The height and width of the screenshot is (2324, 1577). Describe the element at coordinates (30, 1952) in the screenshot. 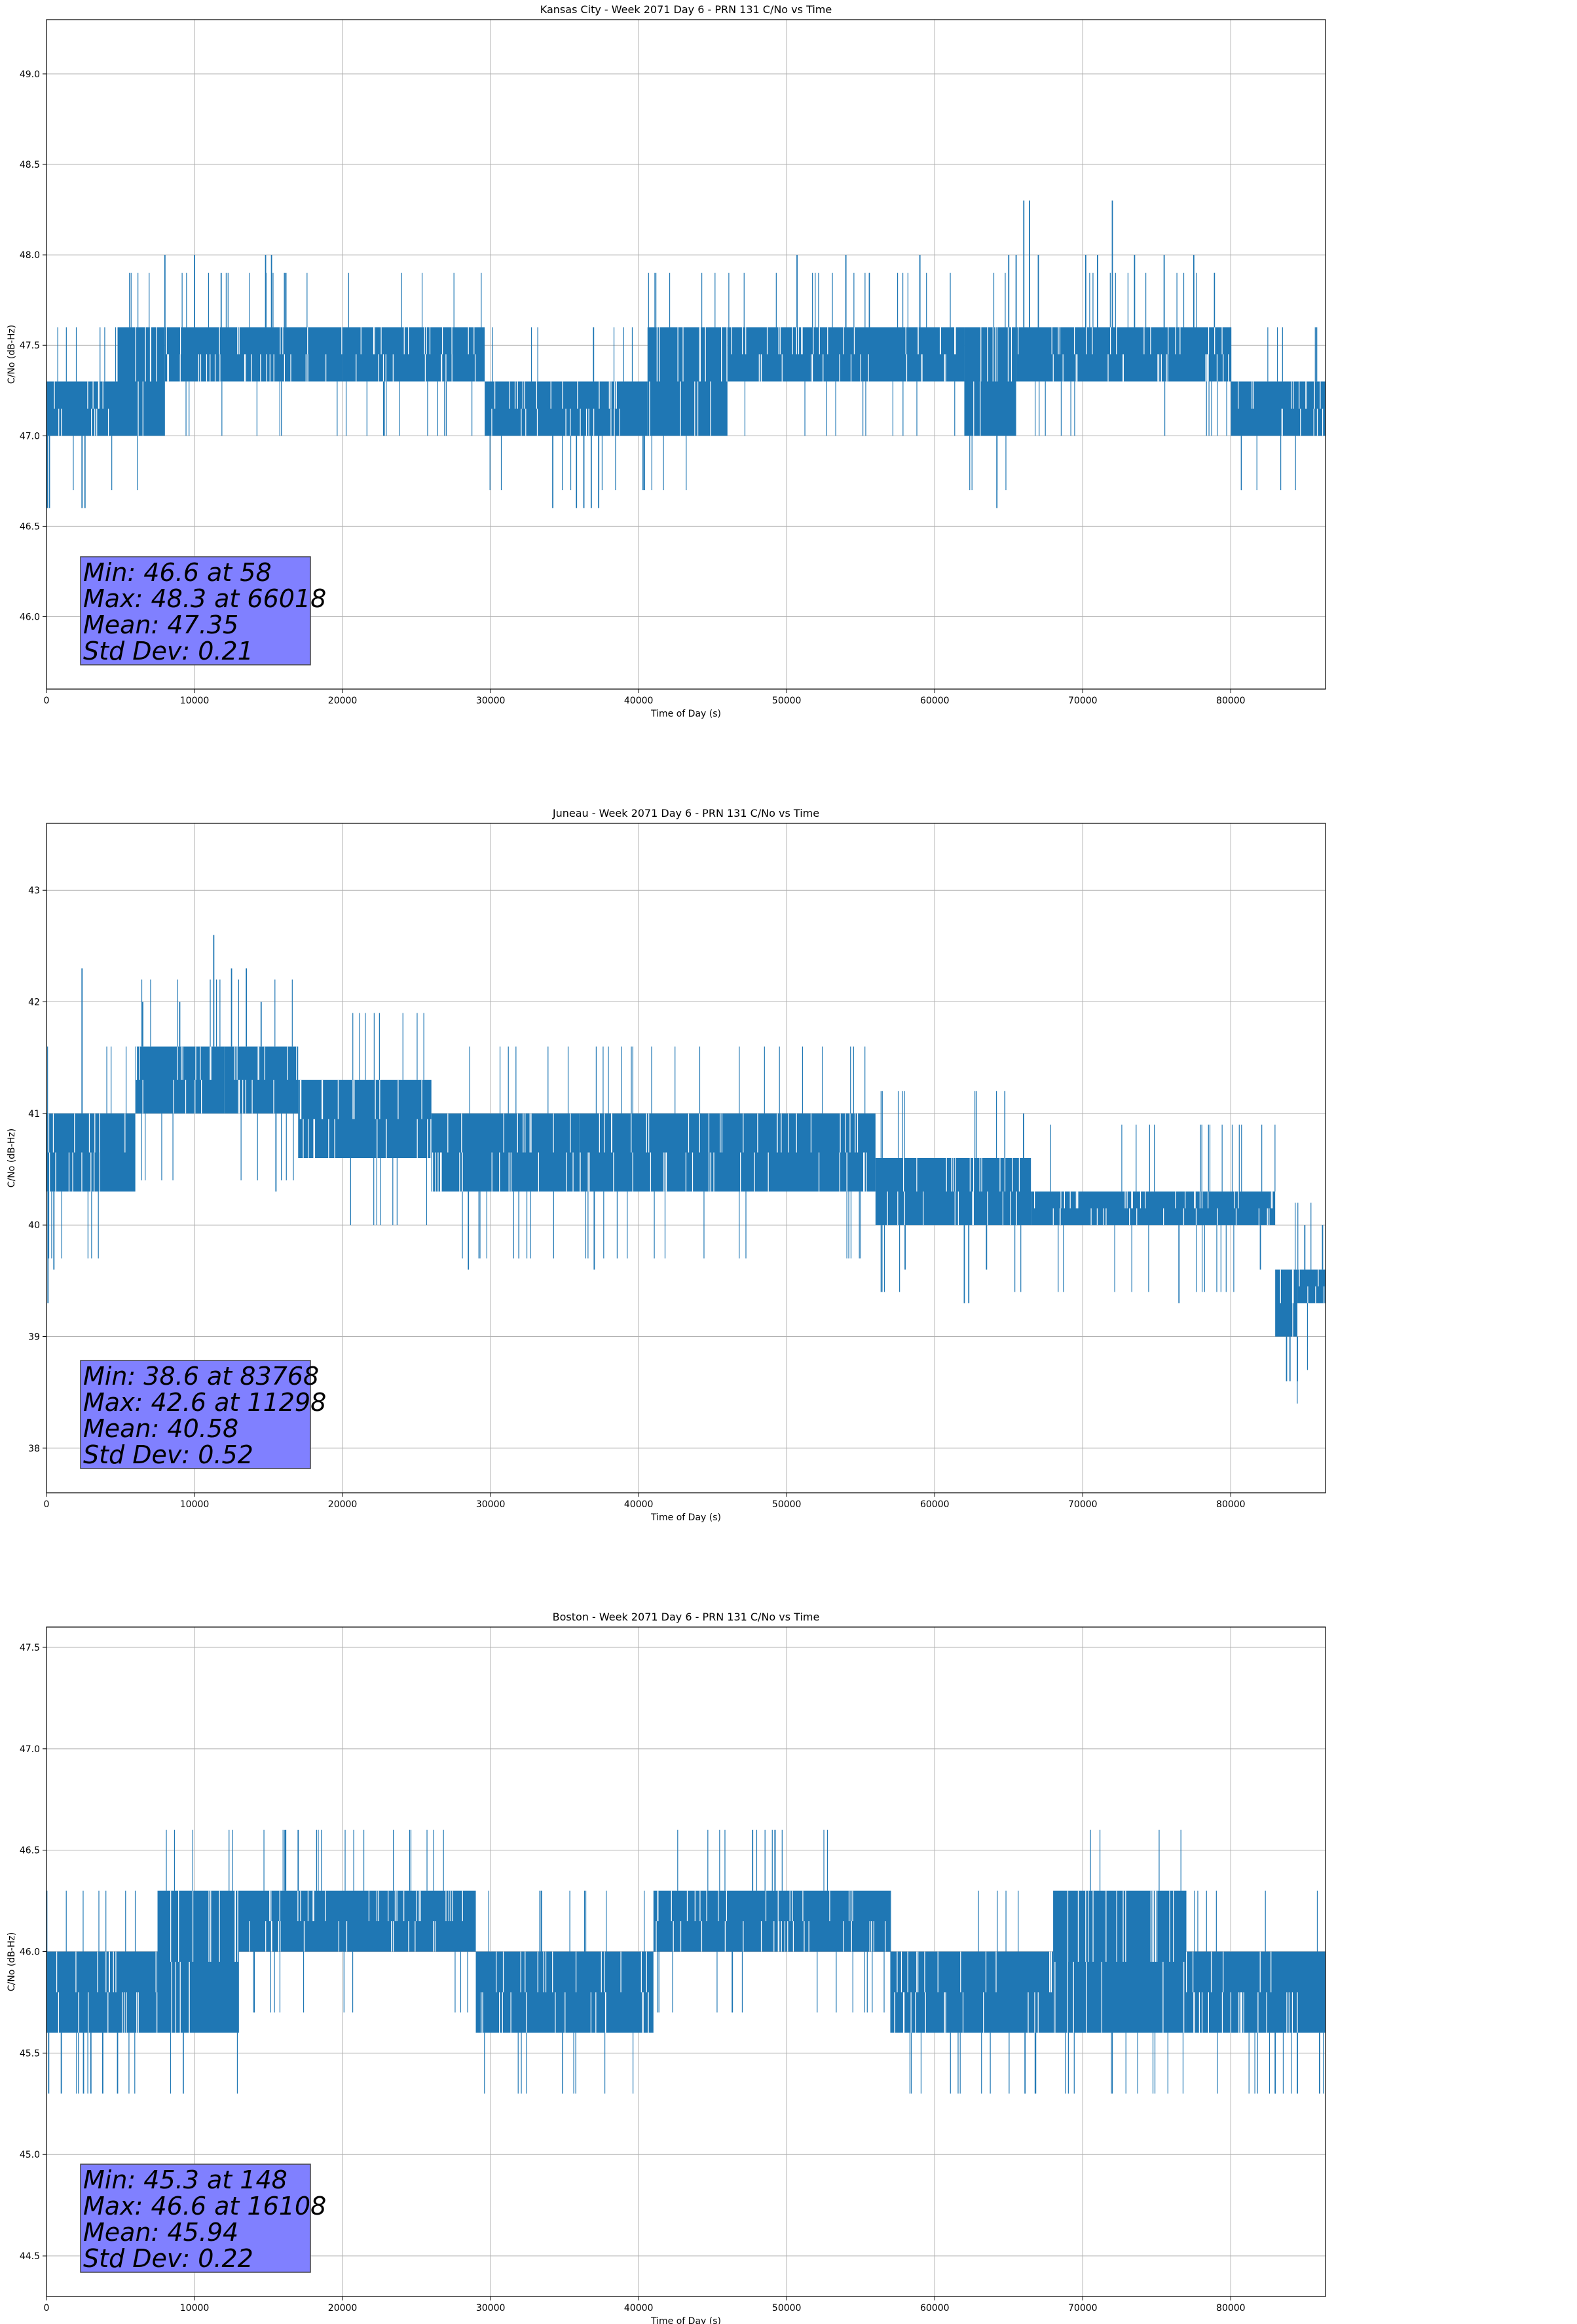

I see `y-tick-label: 46.0` at that location.